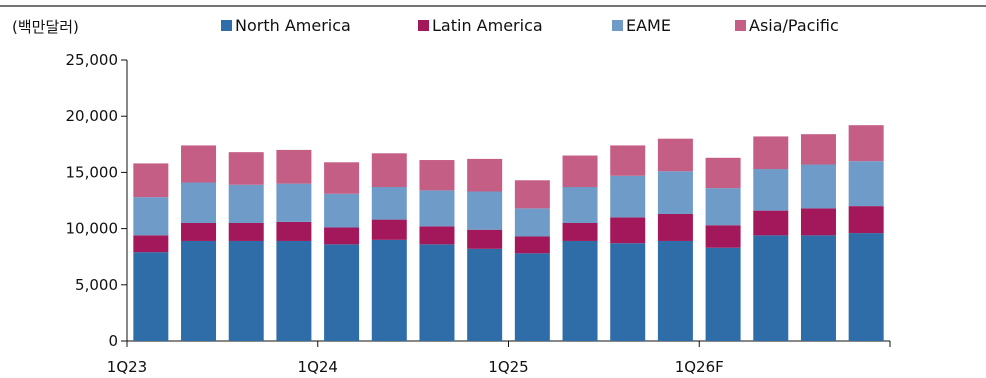 The image size is (986, 378). What do you see at coordinates (92, 172) in the screenshot?
I see `y-tick-label: 15,000` at bounding box center [92, 172].